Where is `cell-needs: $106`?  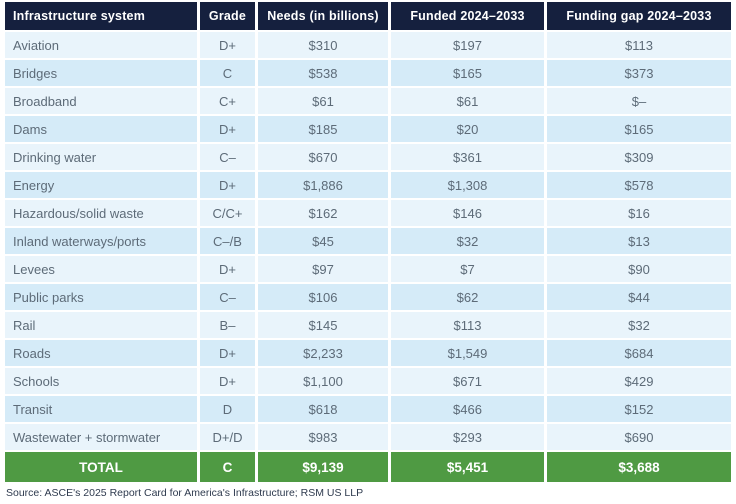 cell-needs: $106 is located at coordinates (323, 297).